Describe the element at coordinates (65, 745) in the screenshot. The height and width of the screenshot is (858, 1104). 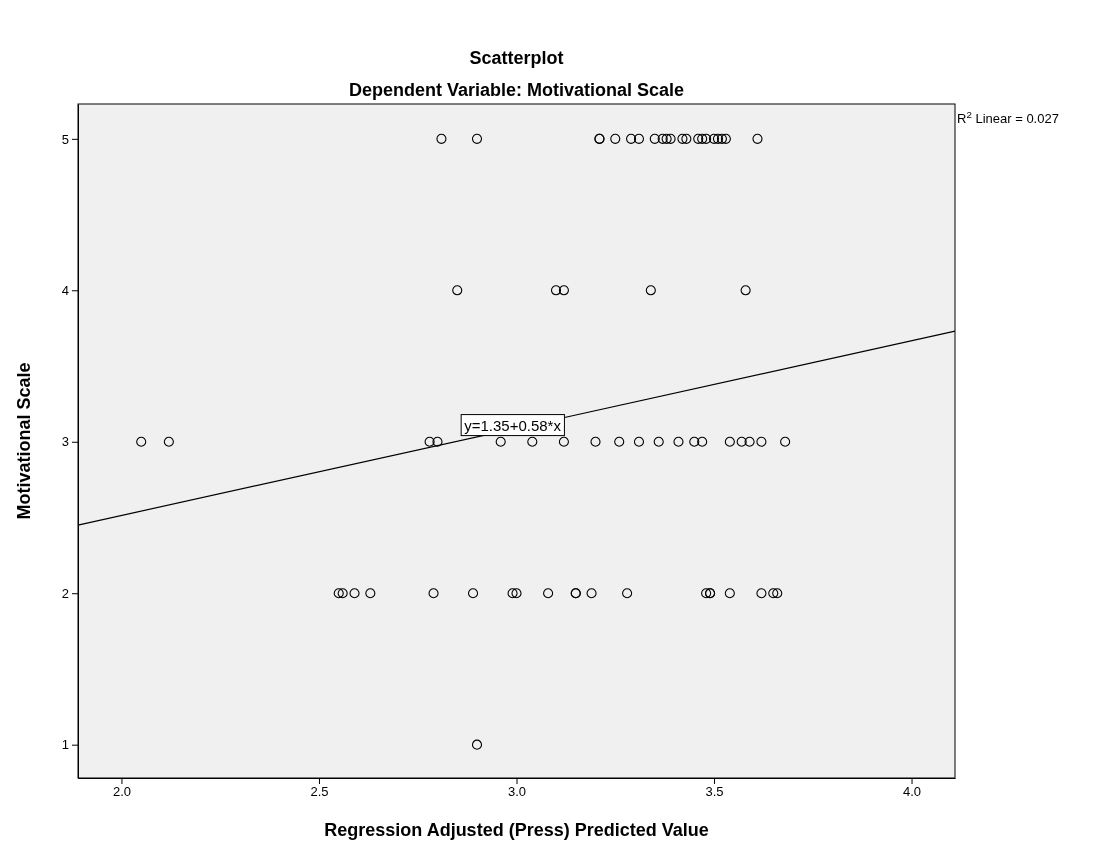
I see `y-tick-label: 1` at that location.